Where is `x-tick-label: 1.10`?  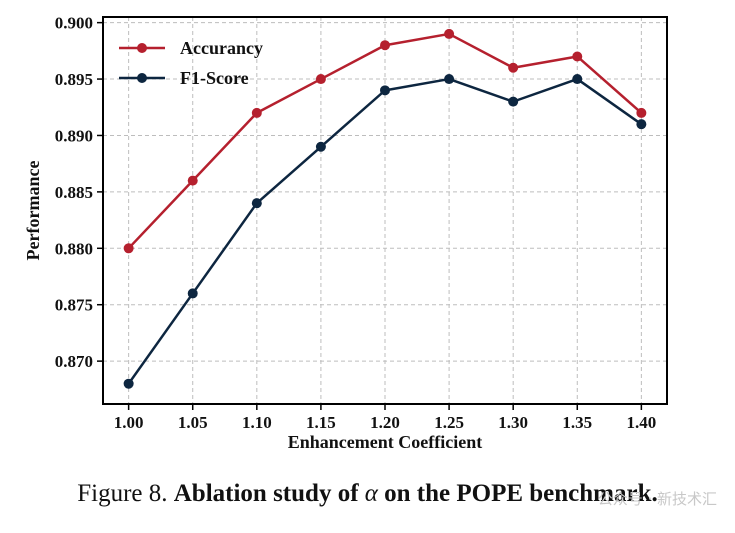
x-tick-label: 1.10 is located at coordinates (257, 422).